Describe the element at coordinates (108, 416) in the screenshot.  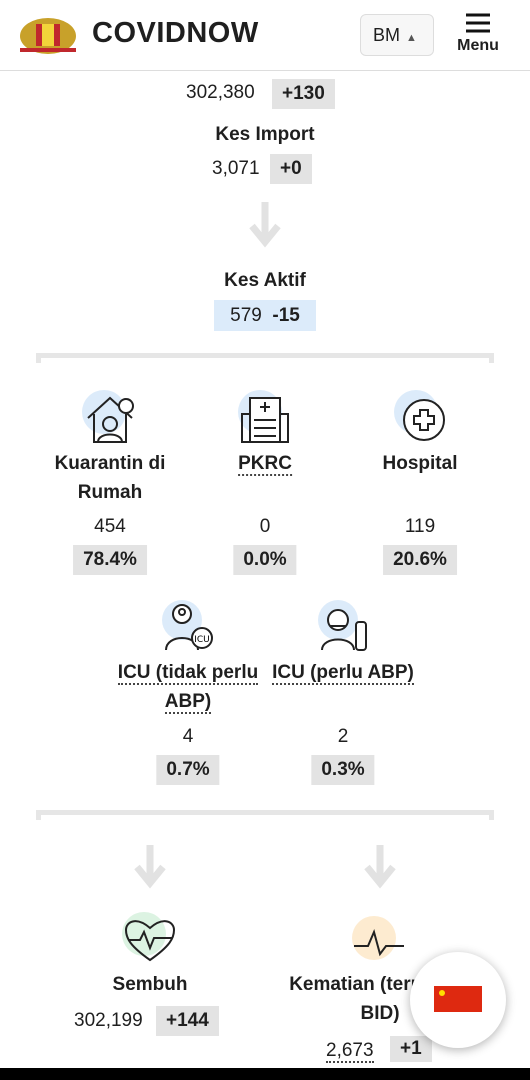
I see `home-icon` at that location.